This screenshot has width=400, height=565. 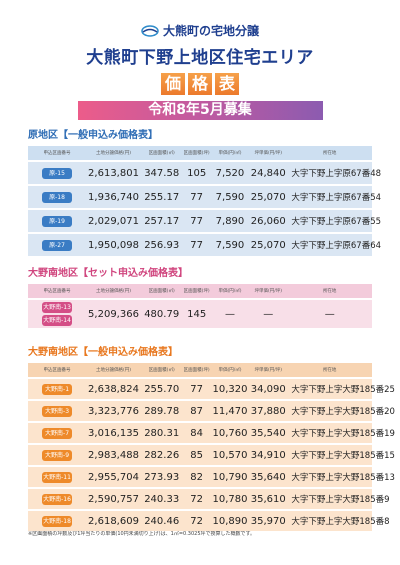 I want to click on lot-badge: 大野南-1, so click(x=57, y=389).